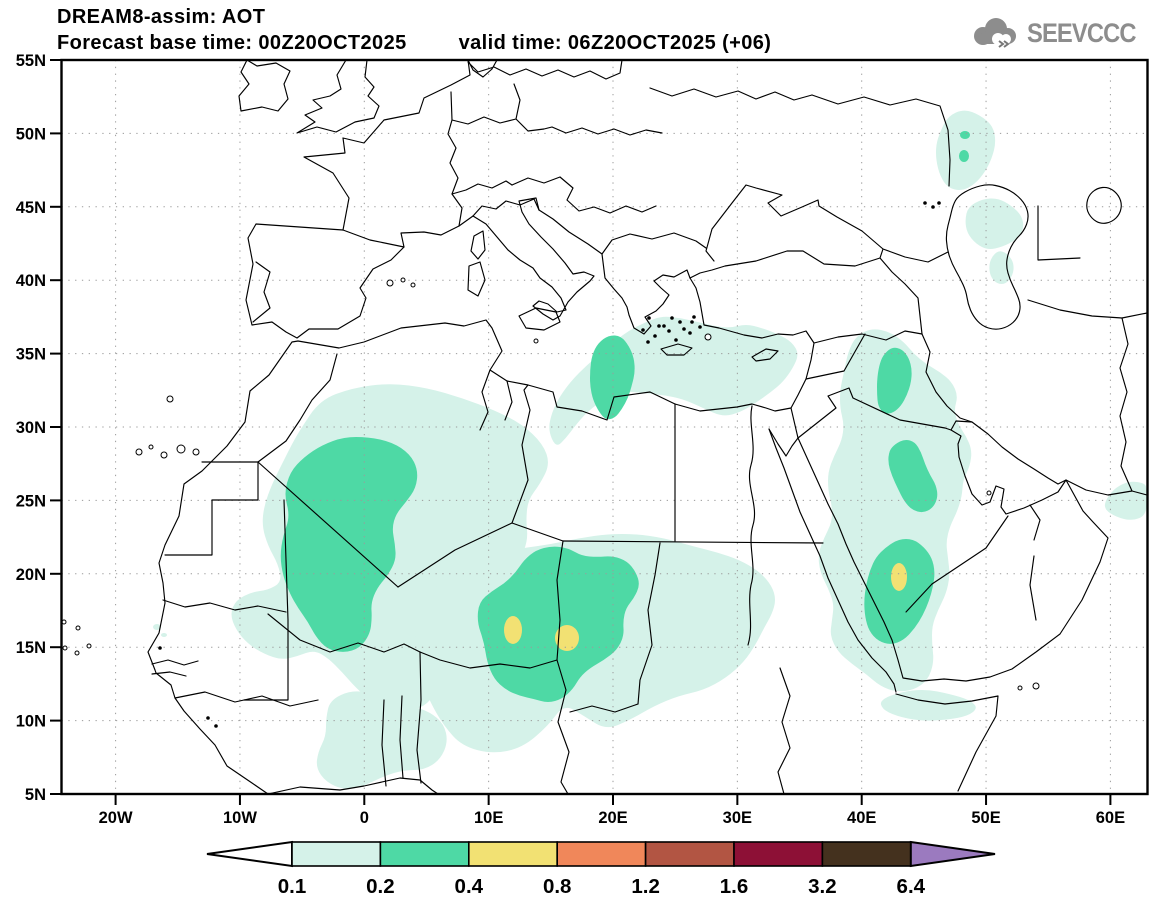  What do you see at coordinates (175, 668) in the screenshot?
I see `river-gambia` at bounding box center [175, 668].